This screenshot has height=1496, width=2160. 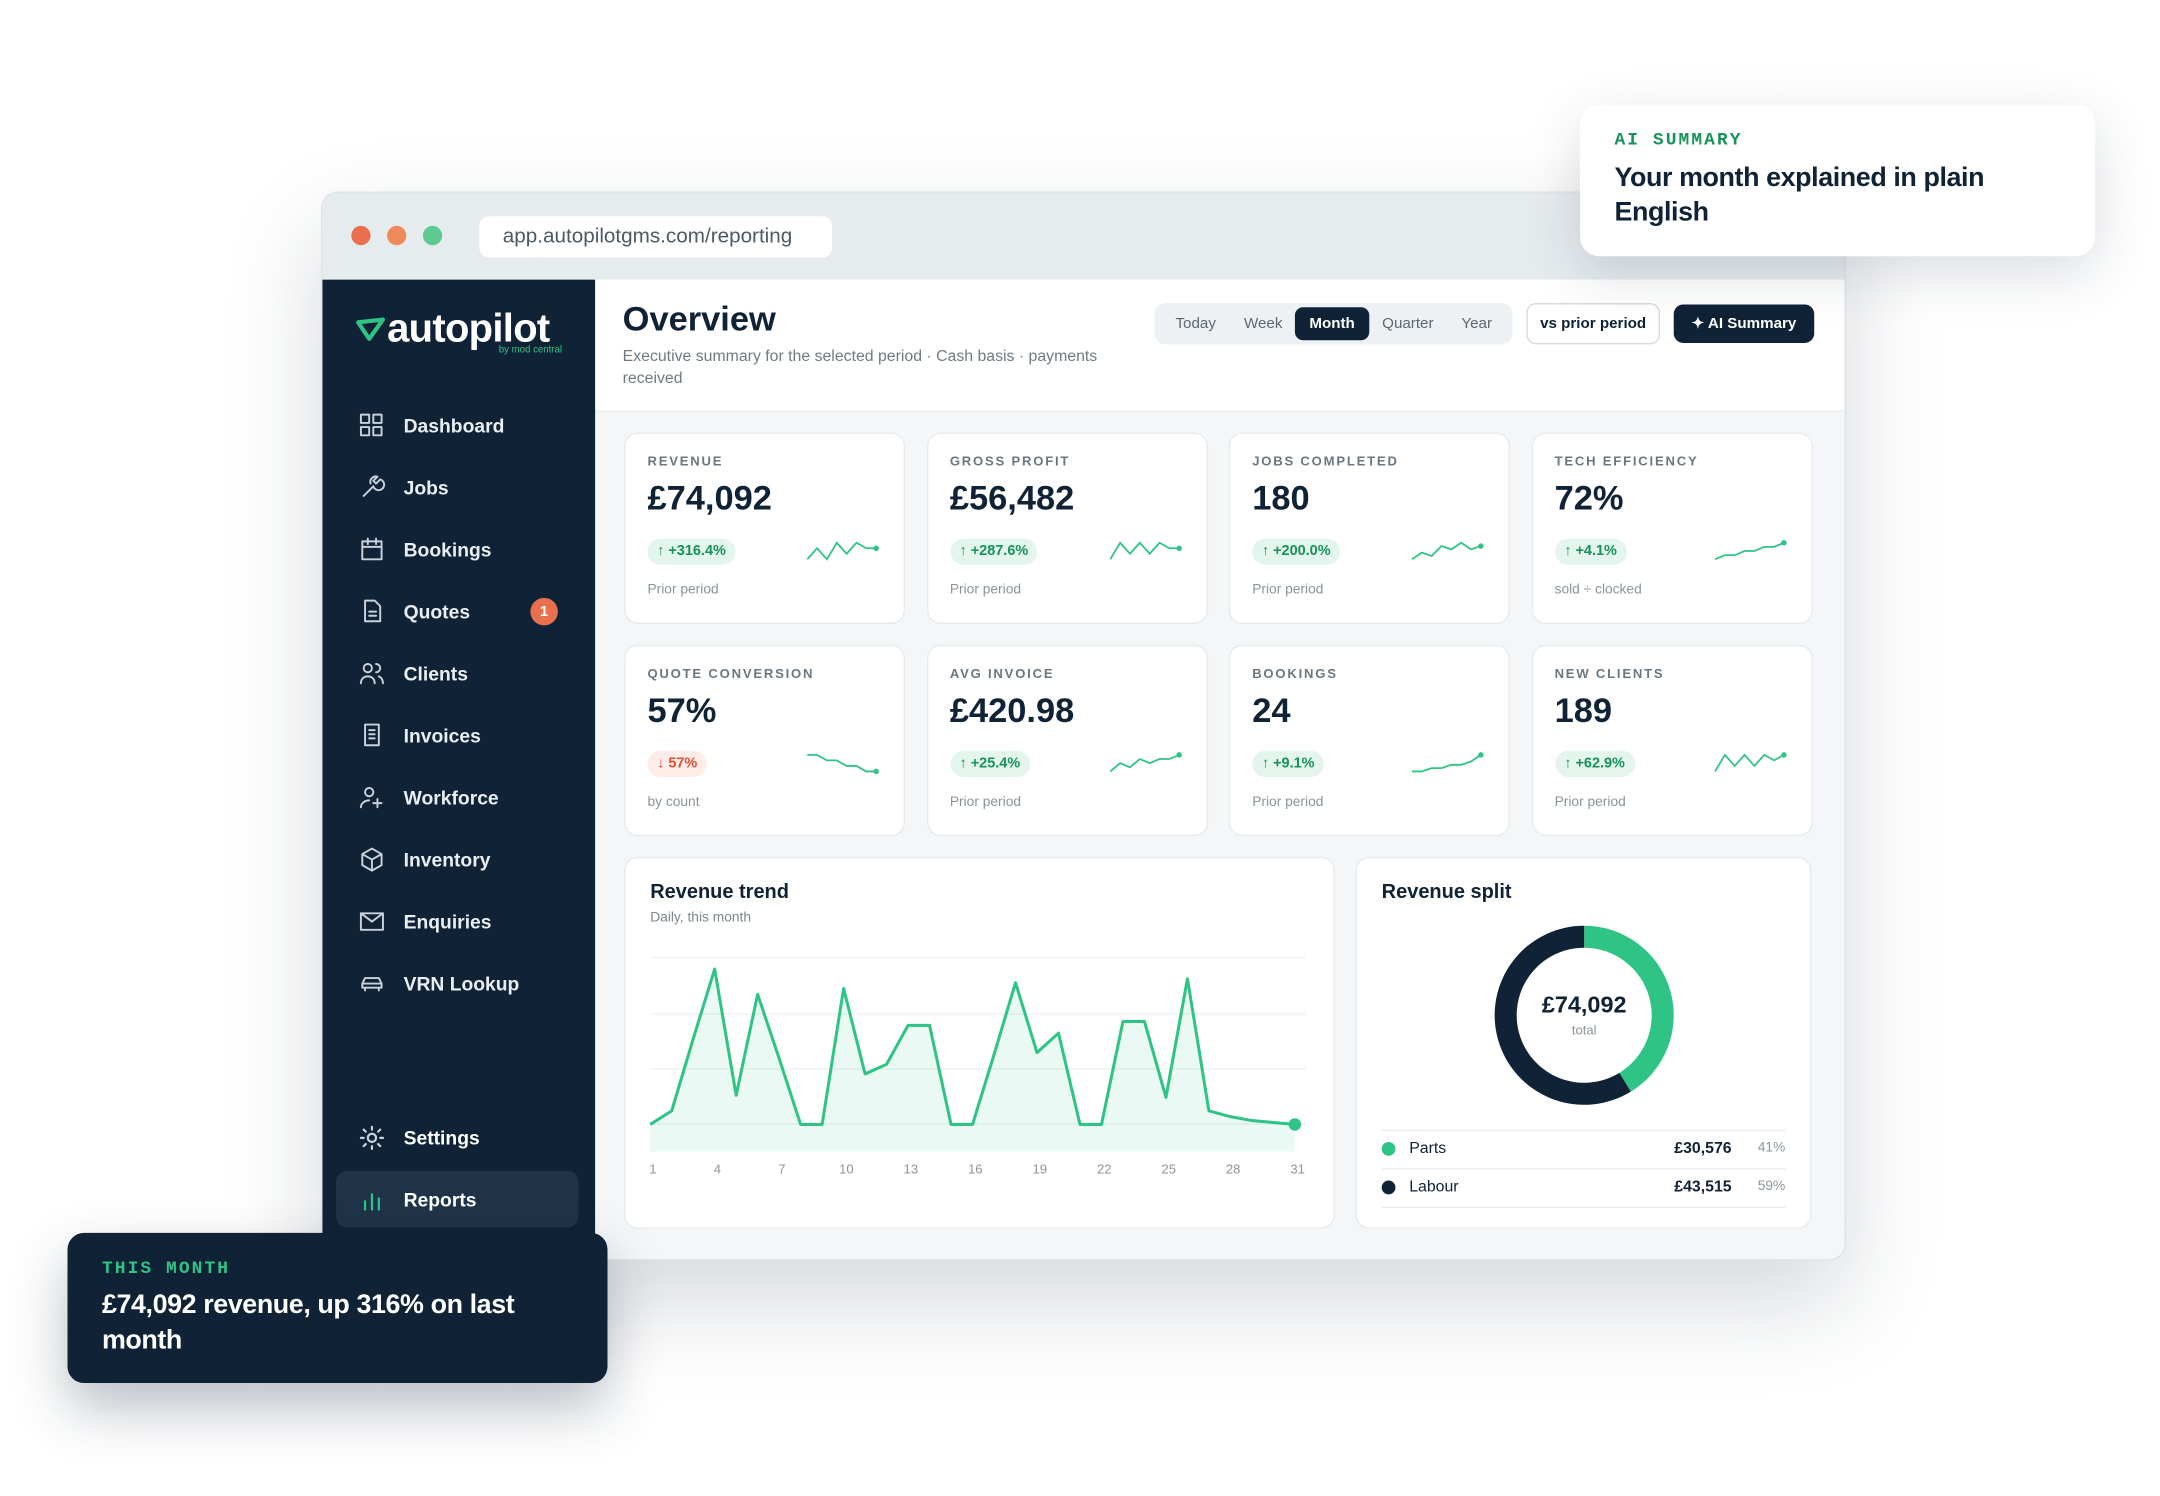 I want to click on kpi-value: 57%, so click(x=682, y=711).